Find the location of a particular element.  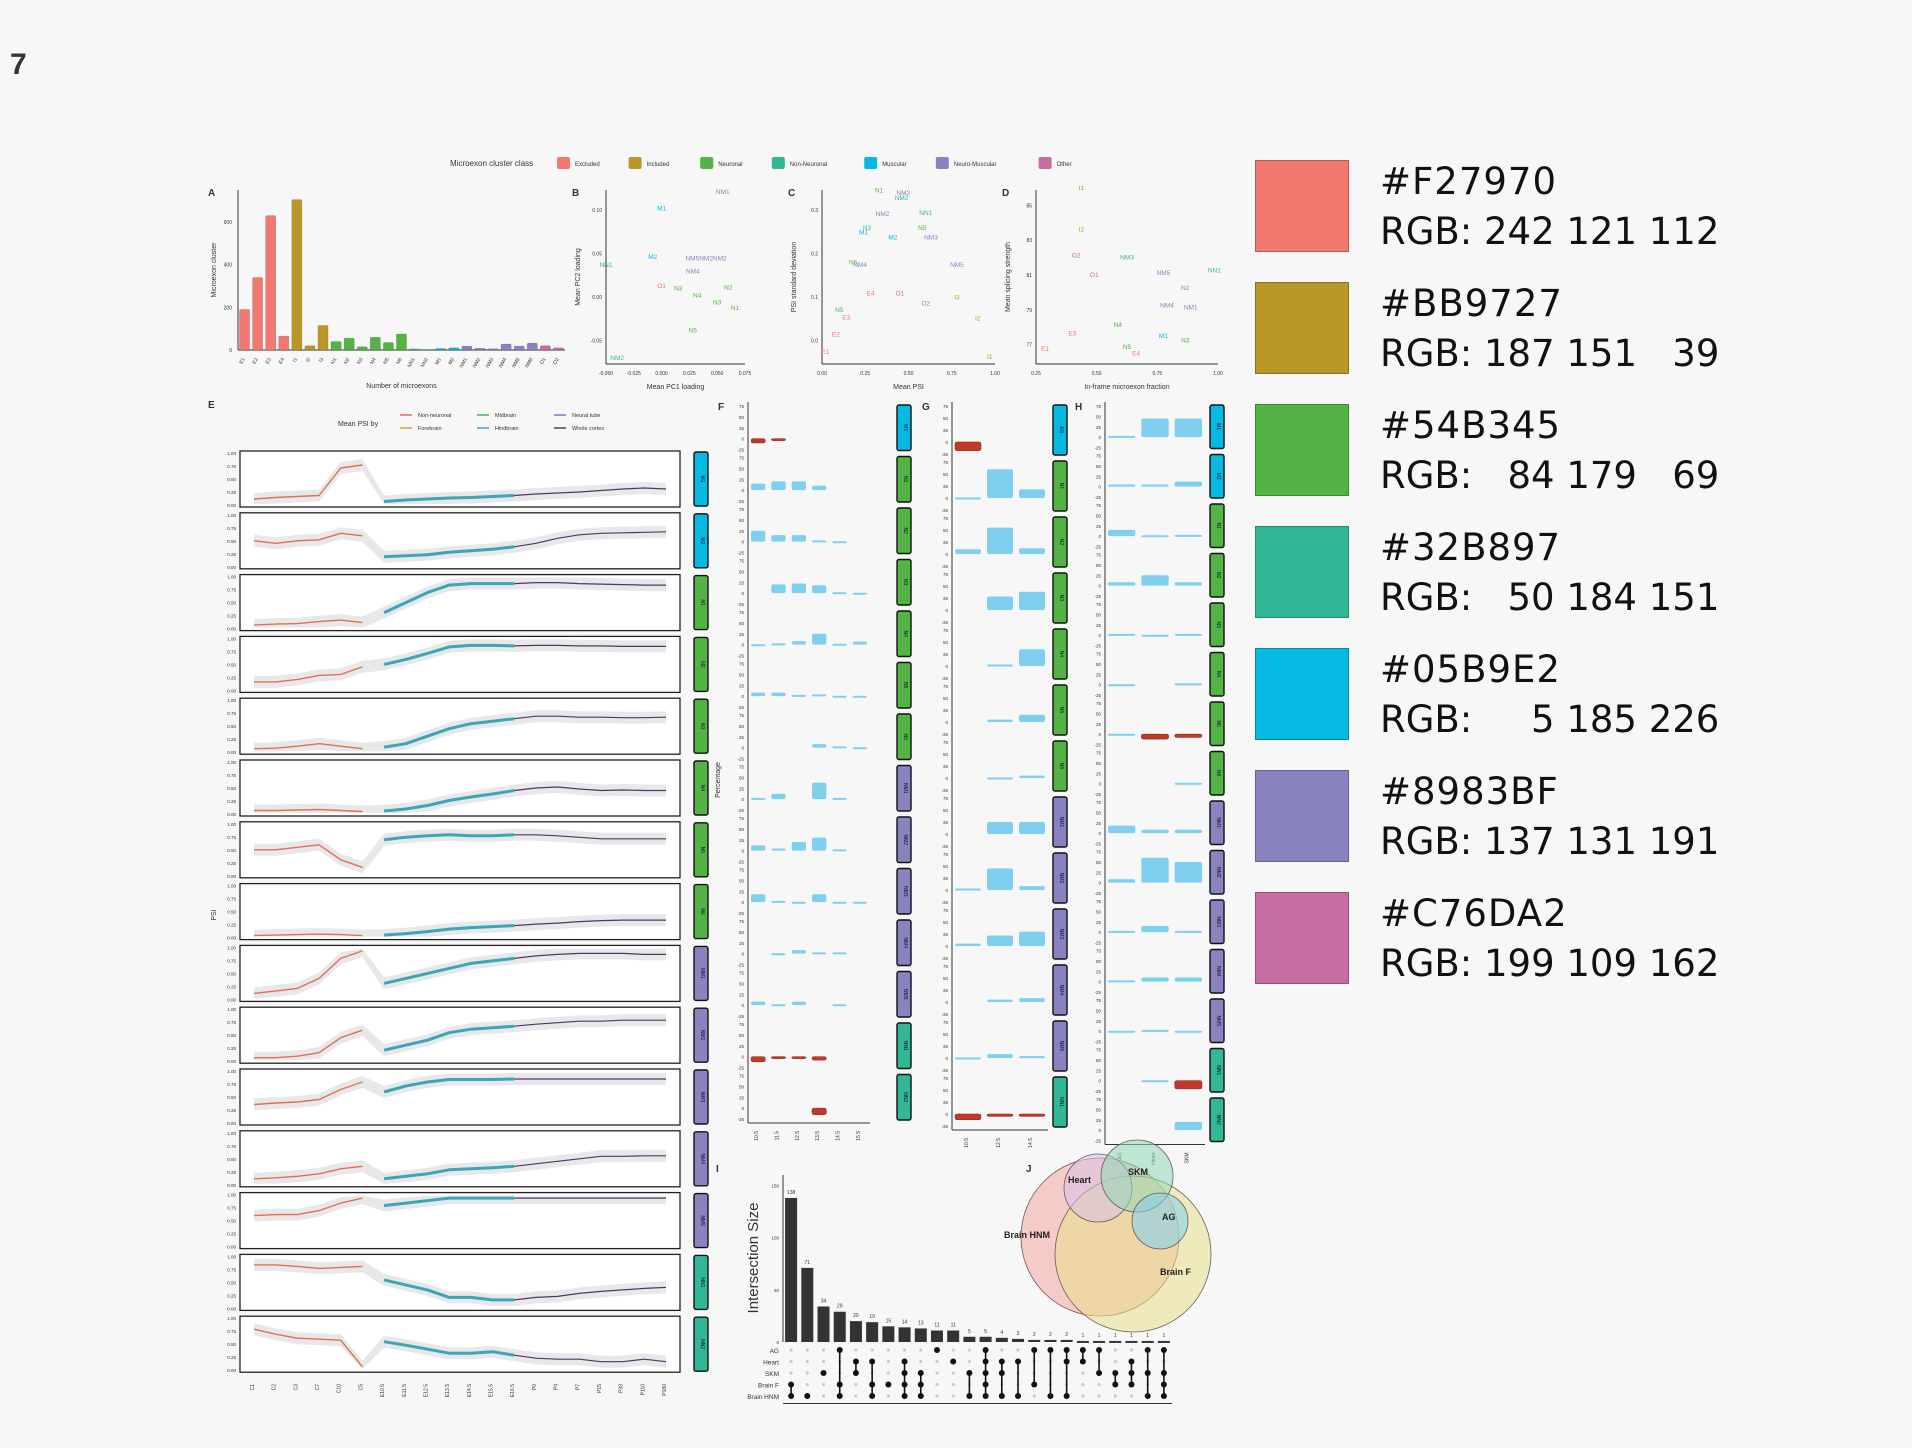

x-tick-label: E4 is located at coordinates (282, 361).